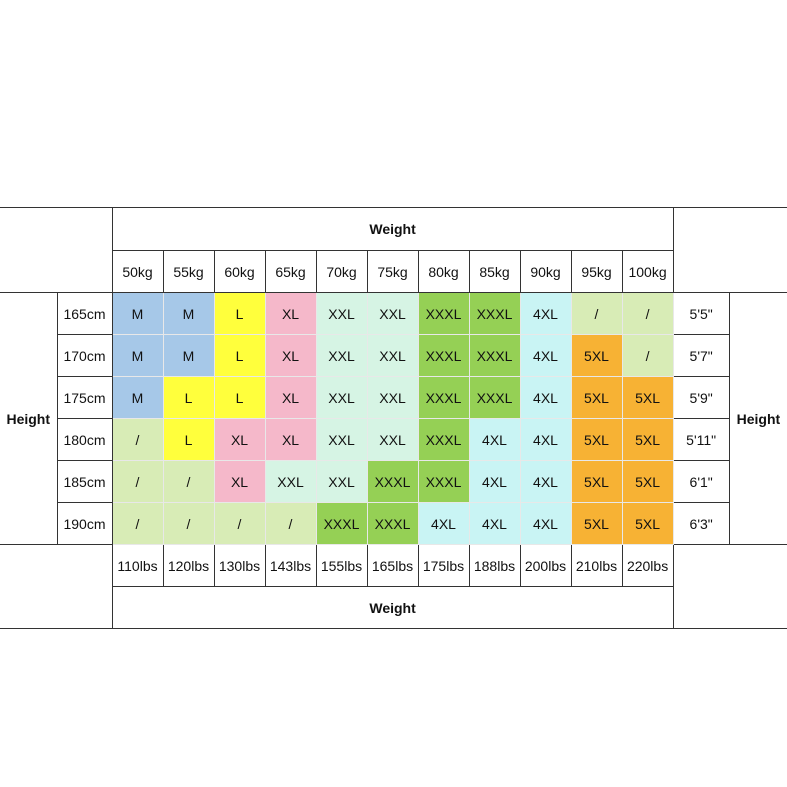  Describe the element at coordinates (494, 271) in the screenshot. I see `kg-header: 85kg` at that location.